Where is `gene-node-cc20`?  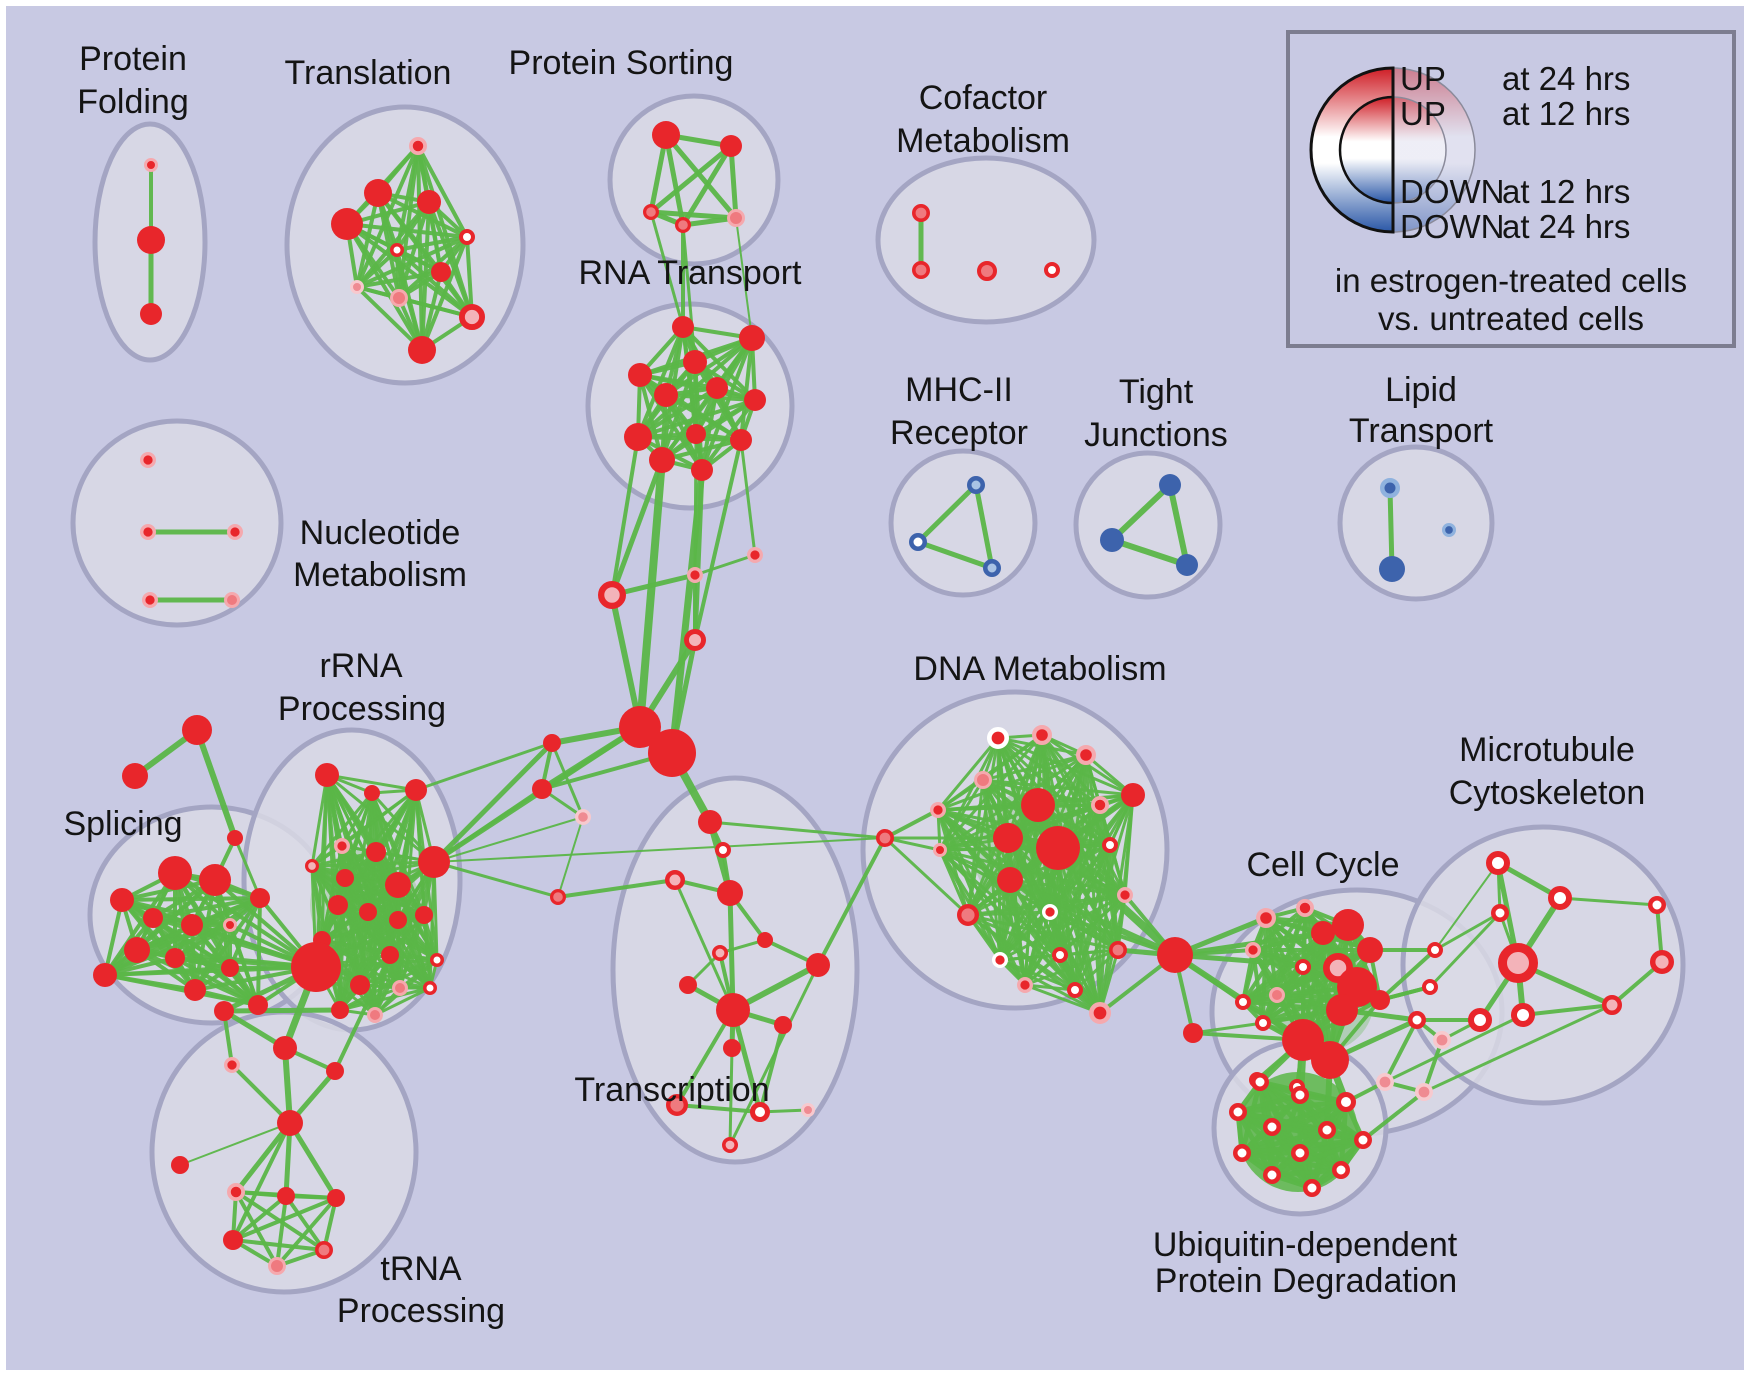
gene-node-cc20 is located at coordinates (1385, 1082).